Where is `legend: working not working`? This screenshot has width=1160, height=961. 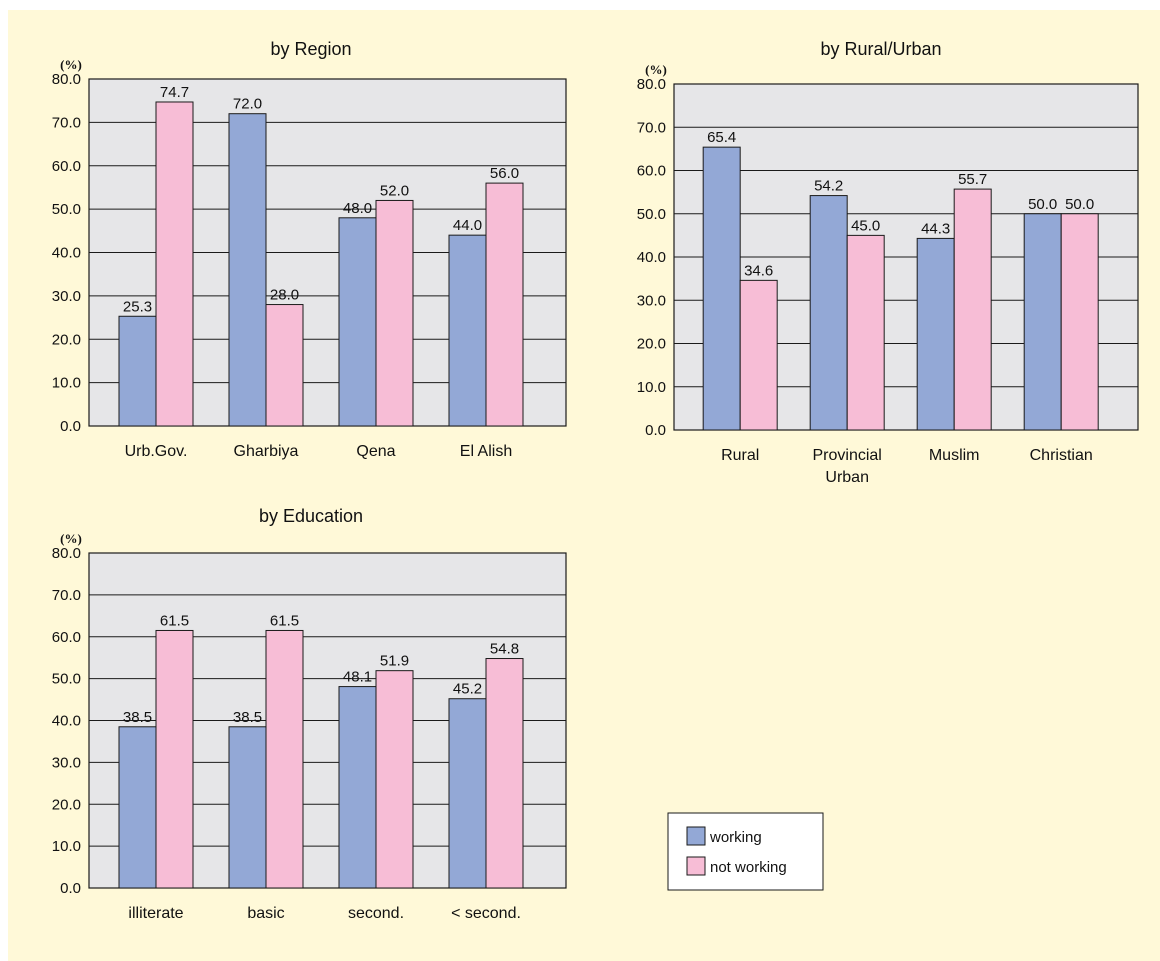 legend: working not working is located at coordinates (745, 851).